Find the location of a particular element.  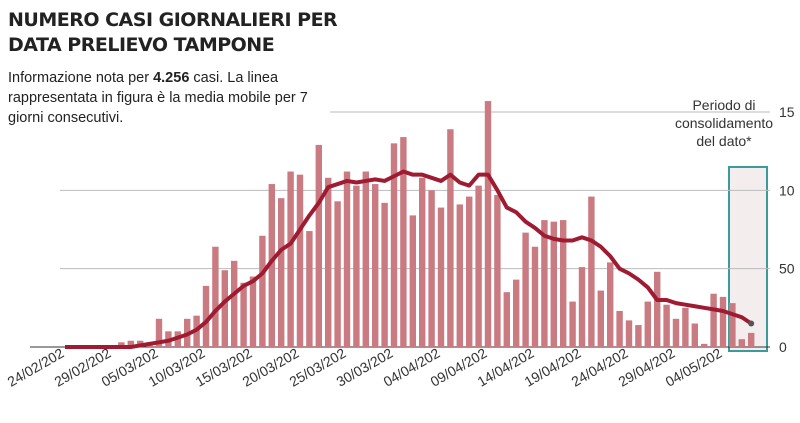

line-end is located at coordinates (751, 323).